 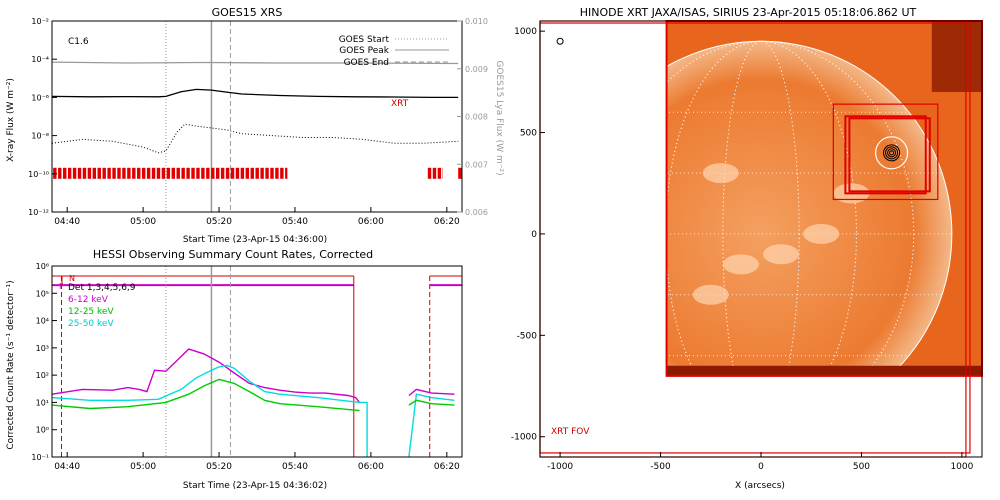 I want to click on hessi-xtick-label: 06:20, so click(x=447, y=467).